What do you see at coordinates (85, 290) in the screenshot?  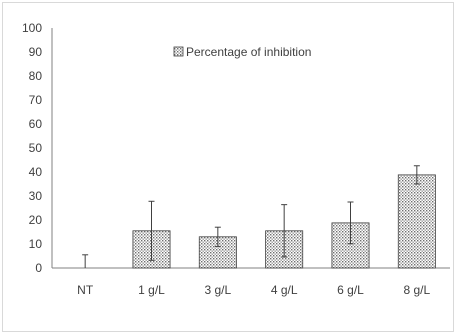 I see `x-tick-label: NT` at bounding box center [85, 290].